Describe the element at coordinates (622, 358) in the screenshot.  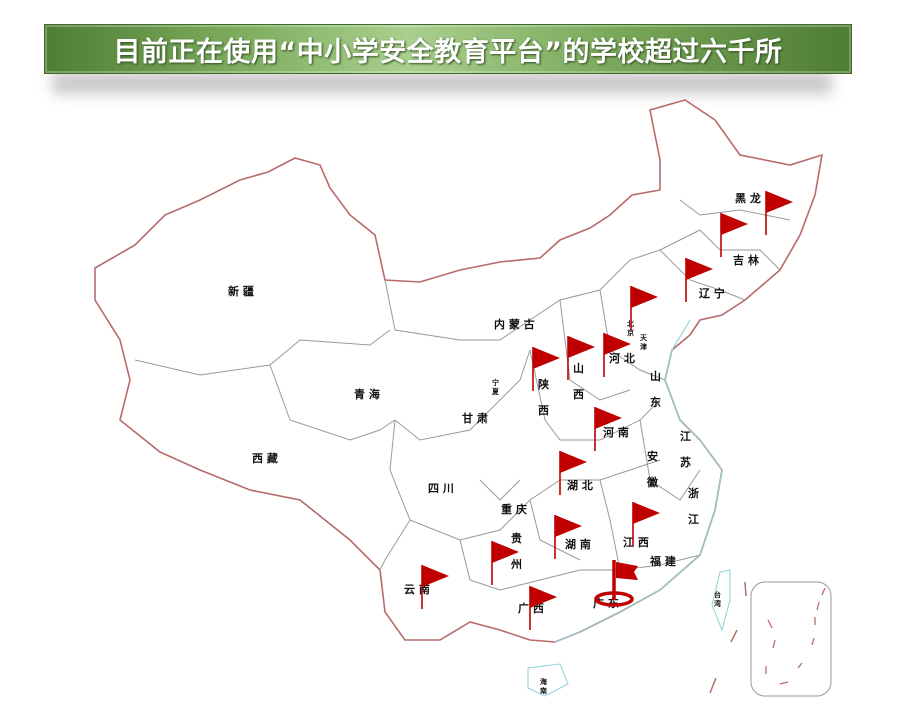
I see `province-label: 河 北` at that location.